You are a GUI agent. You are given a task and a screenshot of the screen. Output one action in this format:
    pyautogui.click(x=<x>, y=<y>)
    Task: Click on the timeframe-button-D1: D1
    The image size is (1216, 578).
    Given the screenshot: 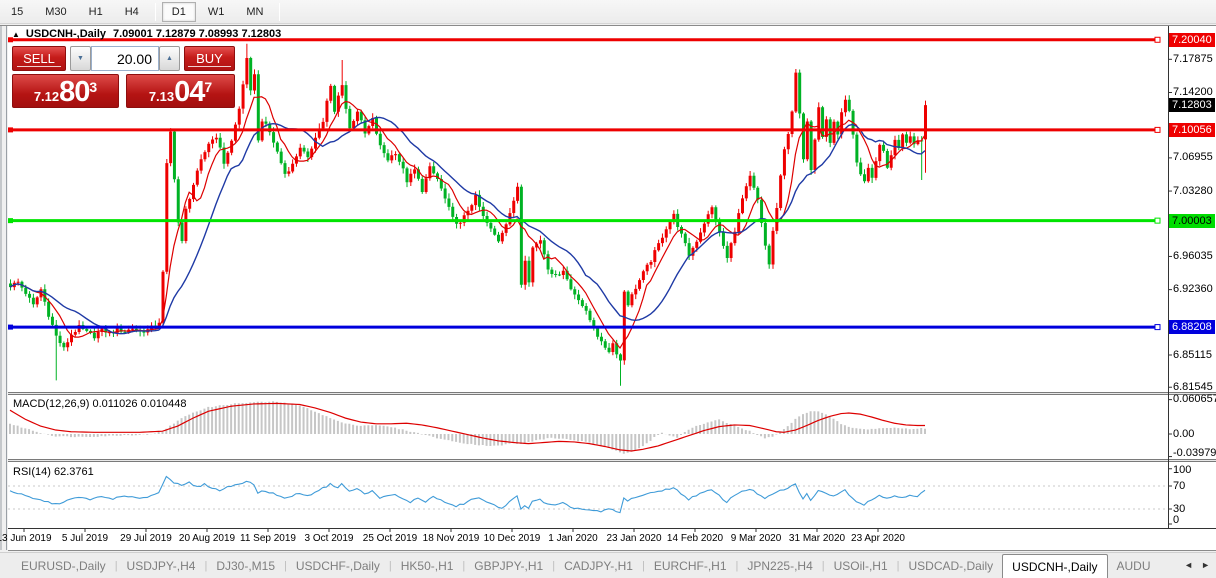 What is the action you would take?
    pyautogui.click(x=178, y=11)
    